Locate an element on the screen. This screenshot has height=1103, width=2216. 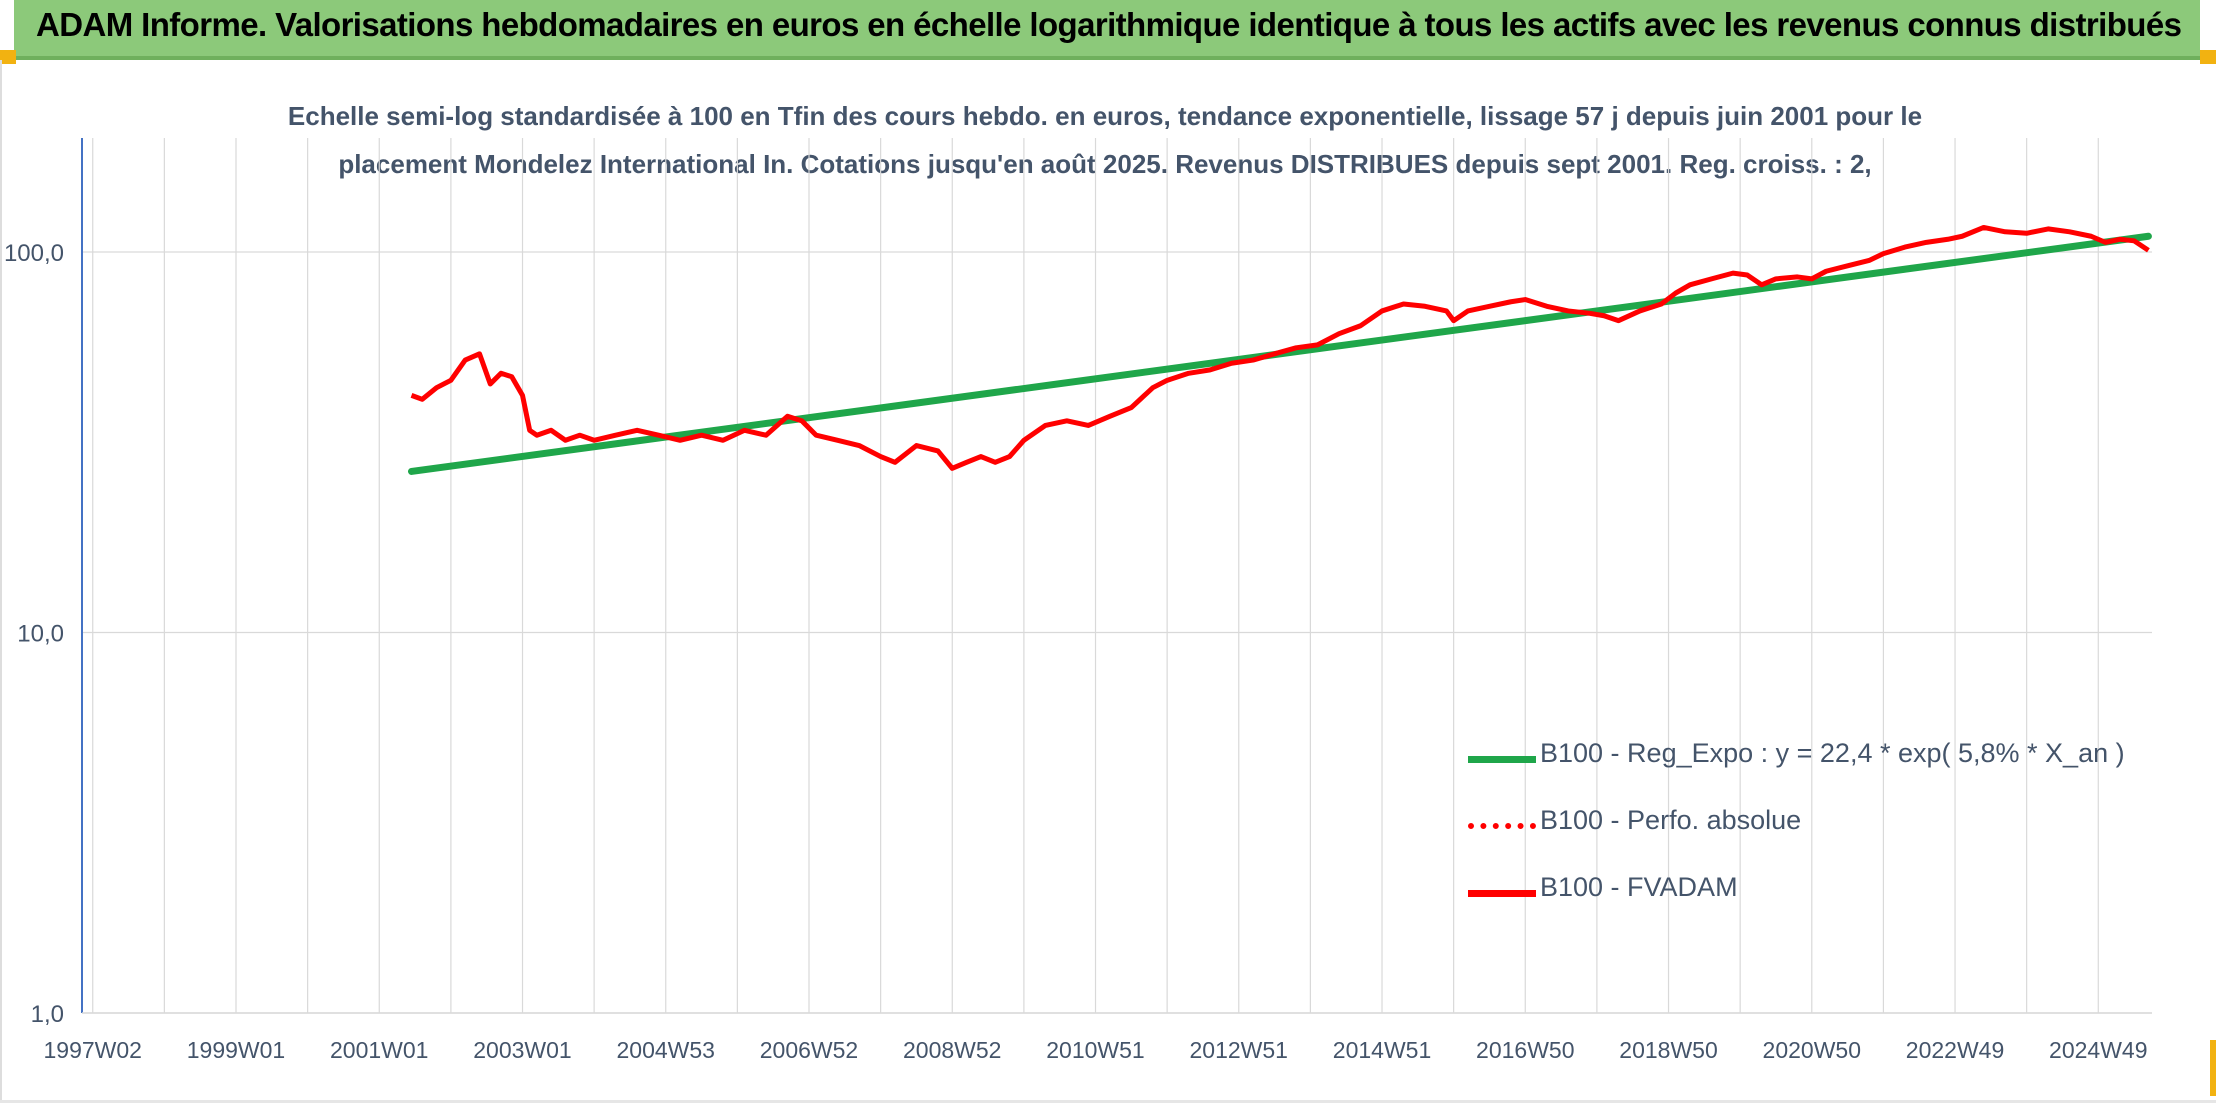
legend-label-fvadam: B100 - FVADAM is located at coordinates (1639, 887).